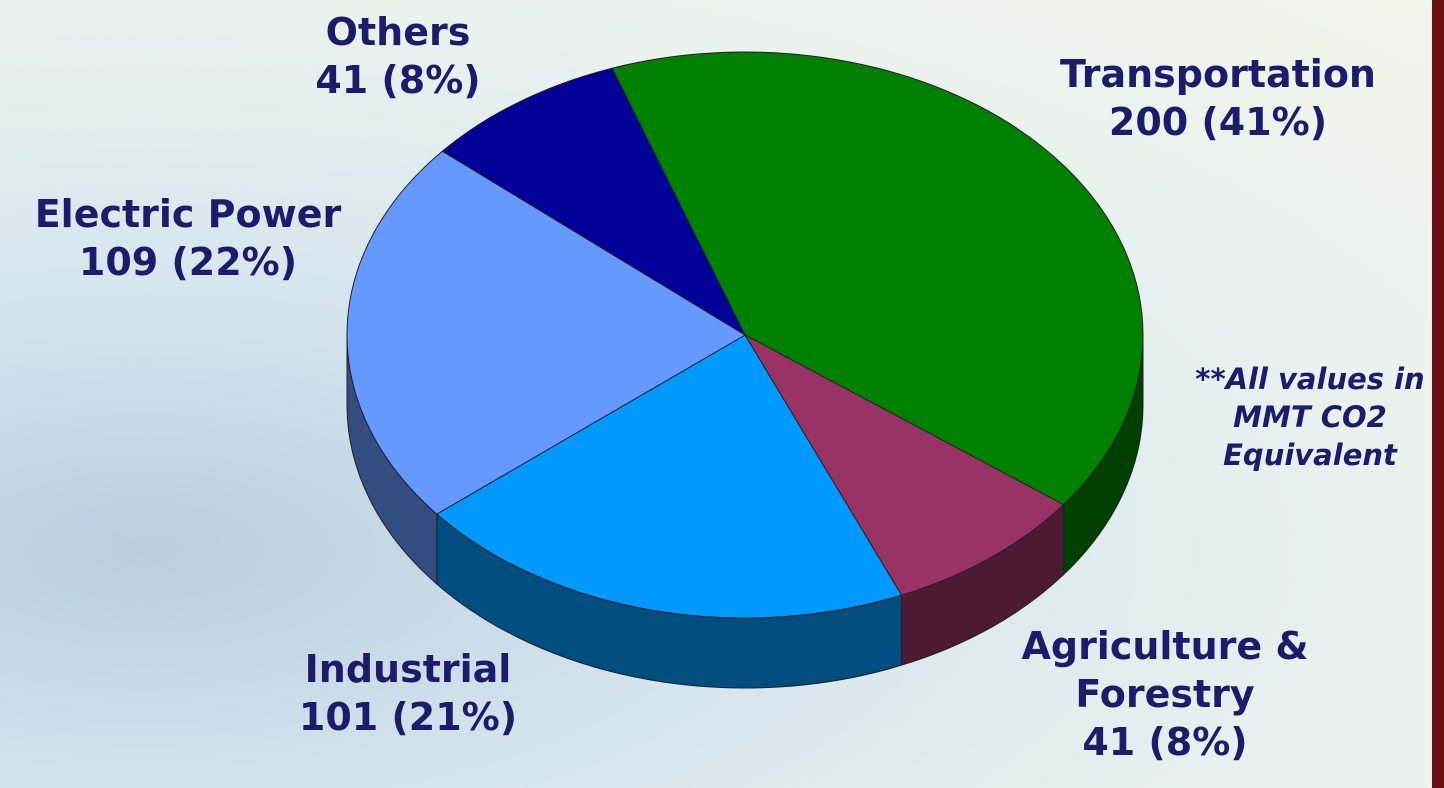 This screenshot has height=788, width=1444. What do you see at coordinates (1310, 417) in the screenshot?
I see `annotation: **All values in MMT CO2 Equivalent` at bounding box center [1310, 417].